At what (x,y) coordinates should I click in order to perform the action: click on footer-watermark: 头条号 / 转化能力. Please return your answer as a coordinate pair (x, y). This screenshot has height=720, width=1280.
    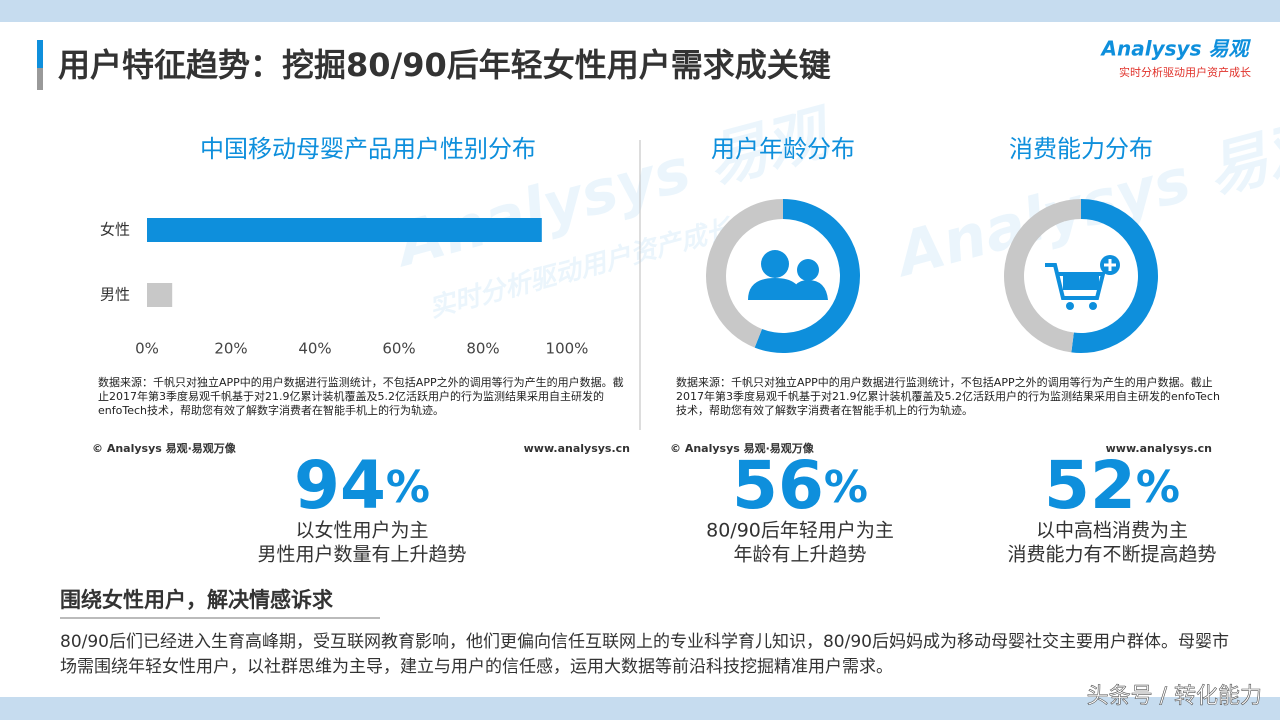
    Looking at the image, I should click on (1174, 696).